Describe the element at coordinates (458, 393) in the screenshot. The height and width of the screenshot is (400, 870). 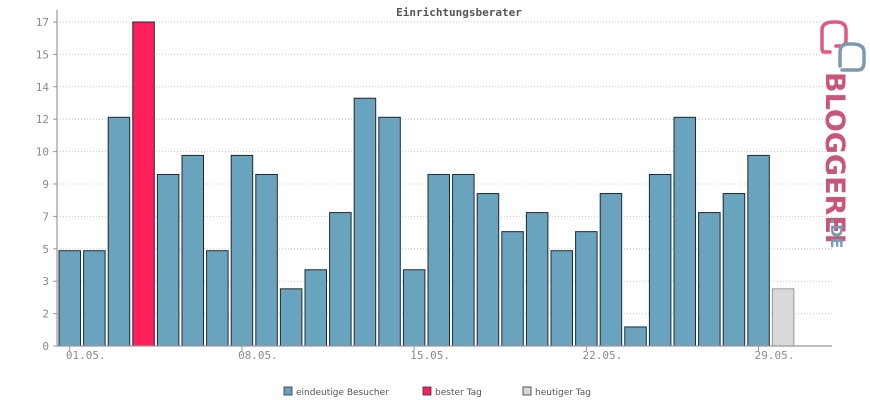
I see `legend-label-best-day: bester Tag` at that location.